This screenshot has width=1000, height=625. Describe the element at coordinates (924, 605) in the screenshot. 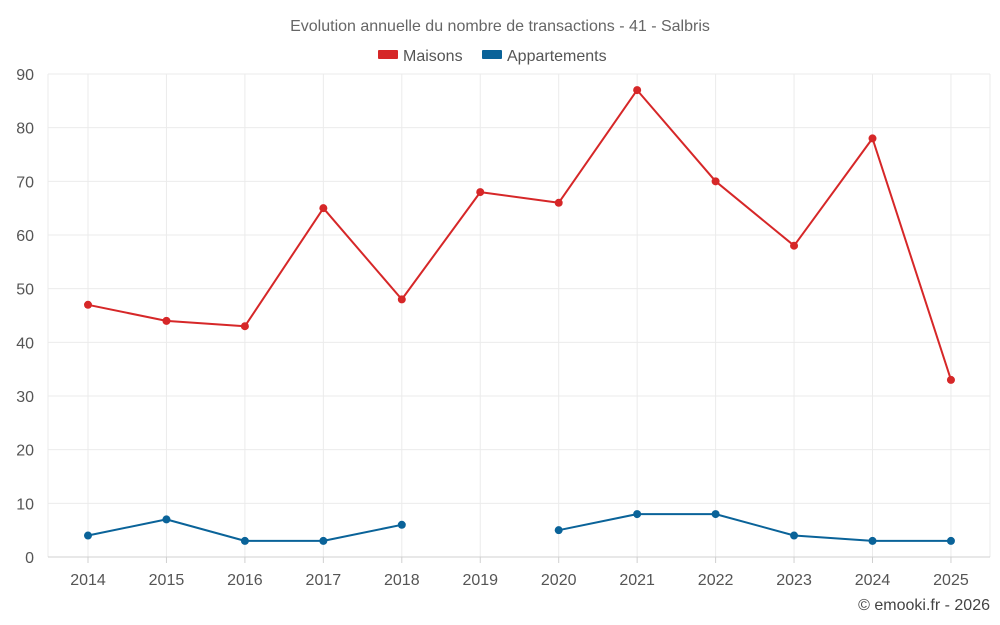

I see `credit-text: © emooki.fr - 2026` at that location.